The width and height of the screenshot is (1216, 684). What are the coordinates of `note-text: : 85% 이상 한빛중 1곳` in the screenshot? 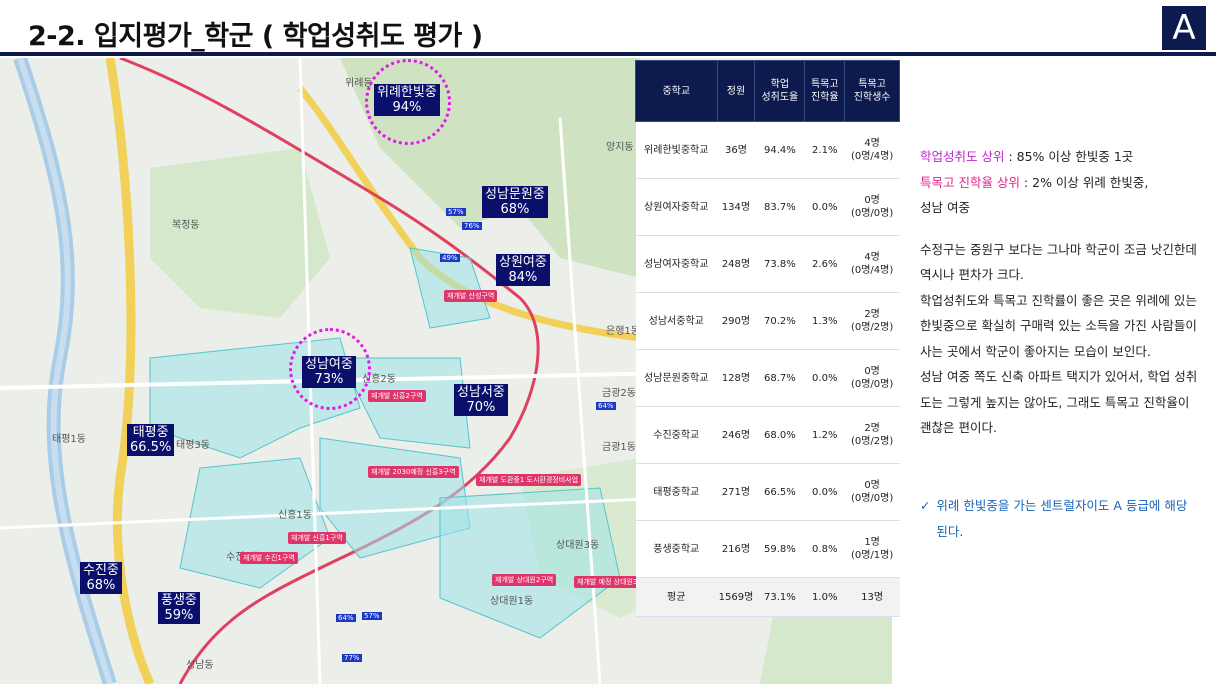 It's located at (1069, 156).